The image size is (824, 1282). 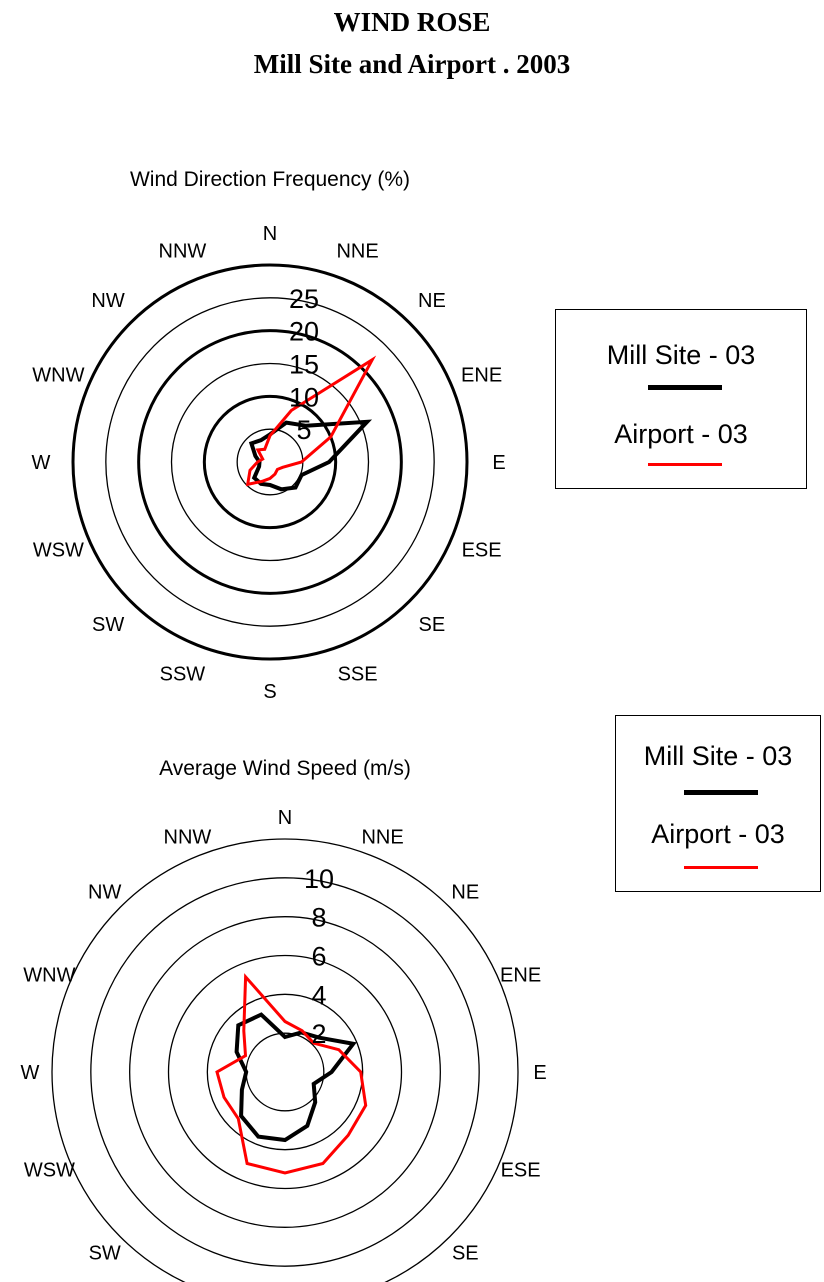 I want to click on chart-panel-title: Wind Direction Frequency (%), so click(x=270, y=179).